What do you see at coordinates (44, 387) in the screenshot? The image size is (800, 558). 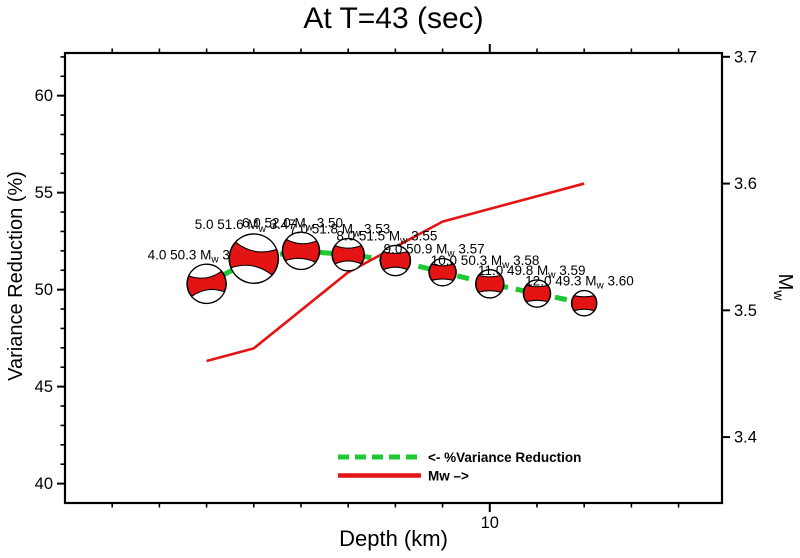 I see `y-left-tick-label: 45` at bounding box center [44, 387].